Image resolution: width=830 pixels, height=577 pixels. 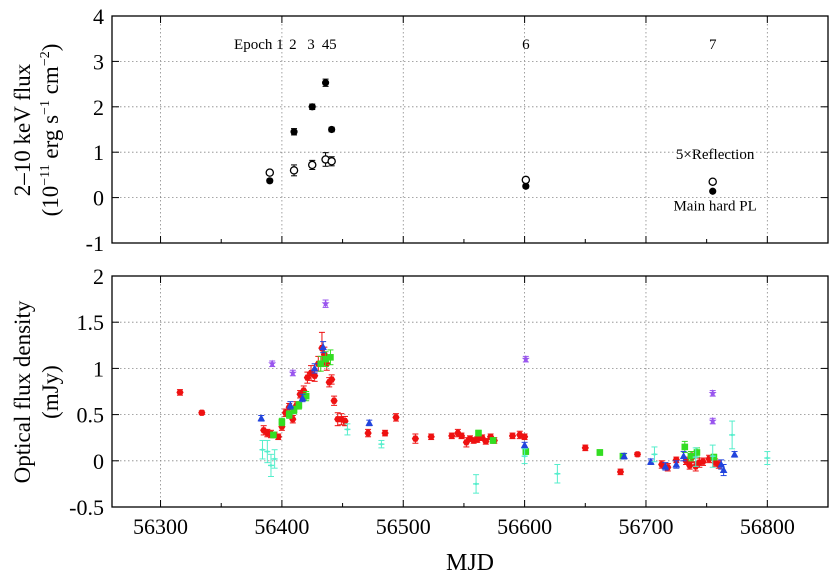 I want to click on epoch-label: 2, so click(x=293, y=45).